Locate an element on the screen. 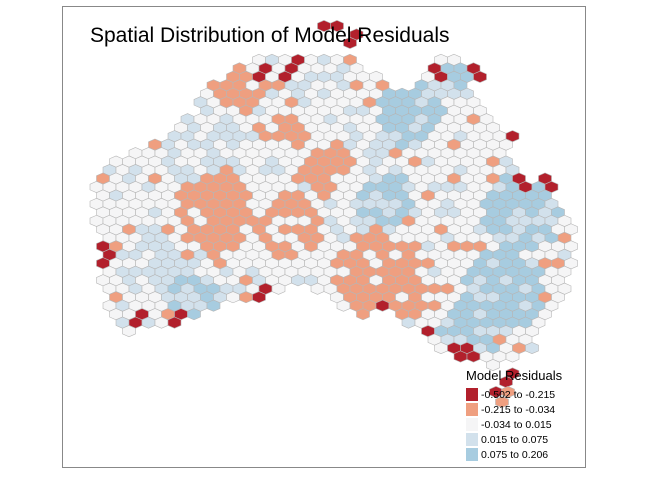 Image resolution: width=672 pixels, height=480 pixels. map-title: Spatial Distribution of Model Residuals is located at coordinates (270, 35).